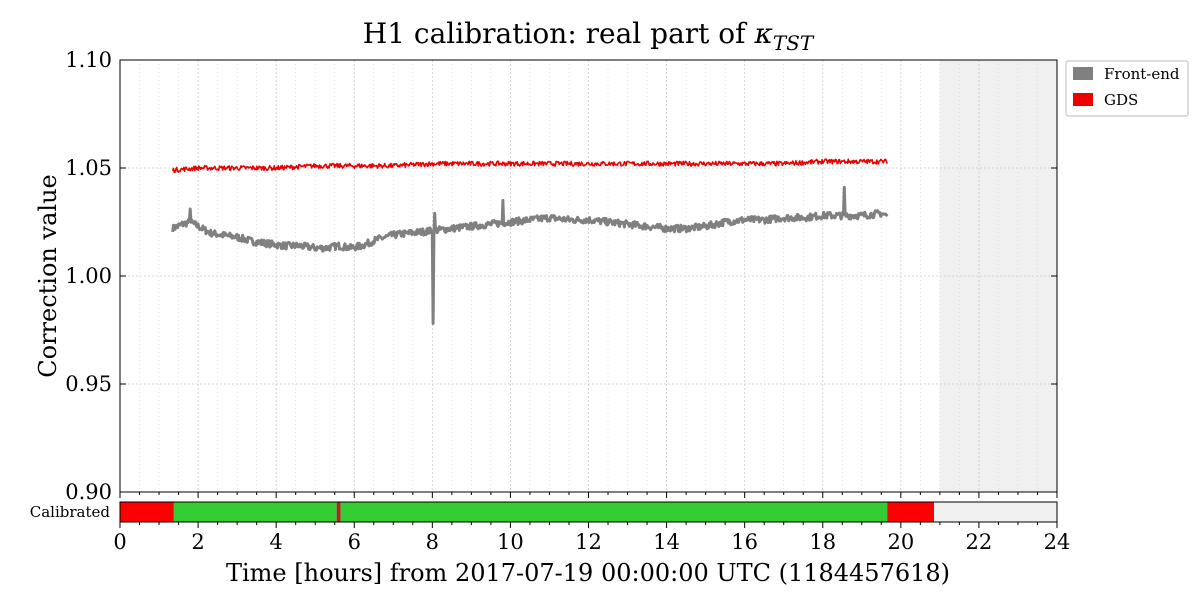 This screenshot has height=600, width=1200. I want to click on y-tick-label: 0.95, so click(88, 384).